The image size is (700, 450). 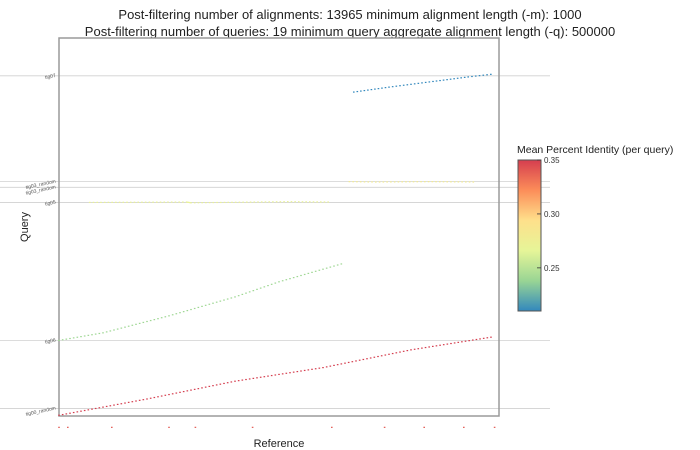 What do you see at coordinates (552, 268) in the screenshot?
I see `legend-tick-label: 0.25` at bounding box center [552, 268].